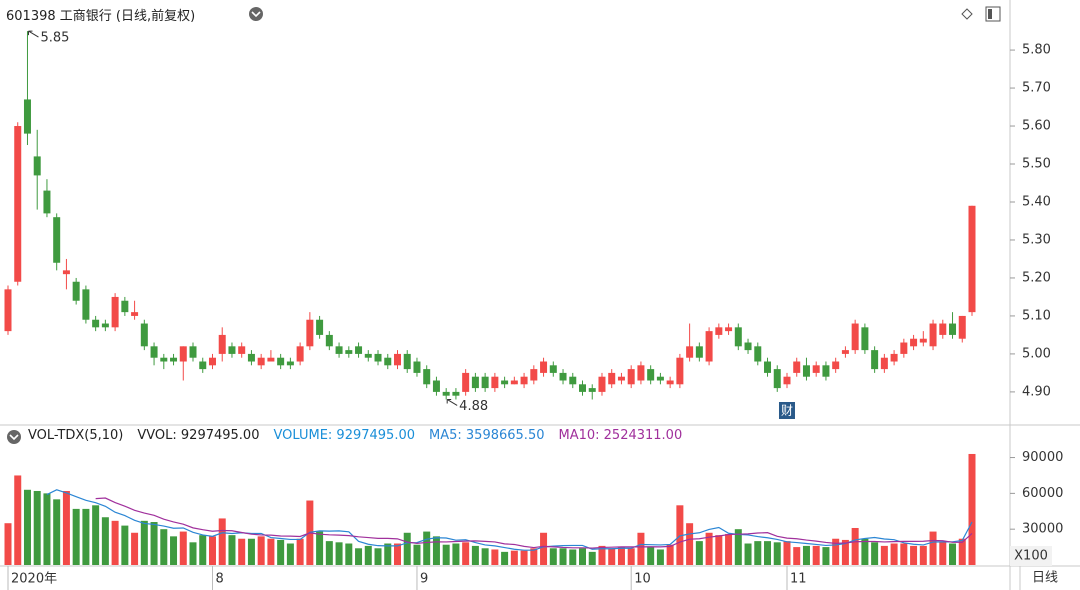 The height and width of the screenshot is (590, 1080). I want to click on y-tick-label: 60000, so click(1042, 493).